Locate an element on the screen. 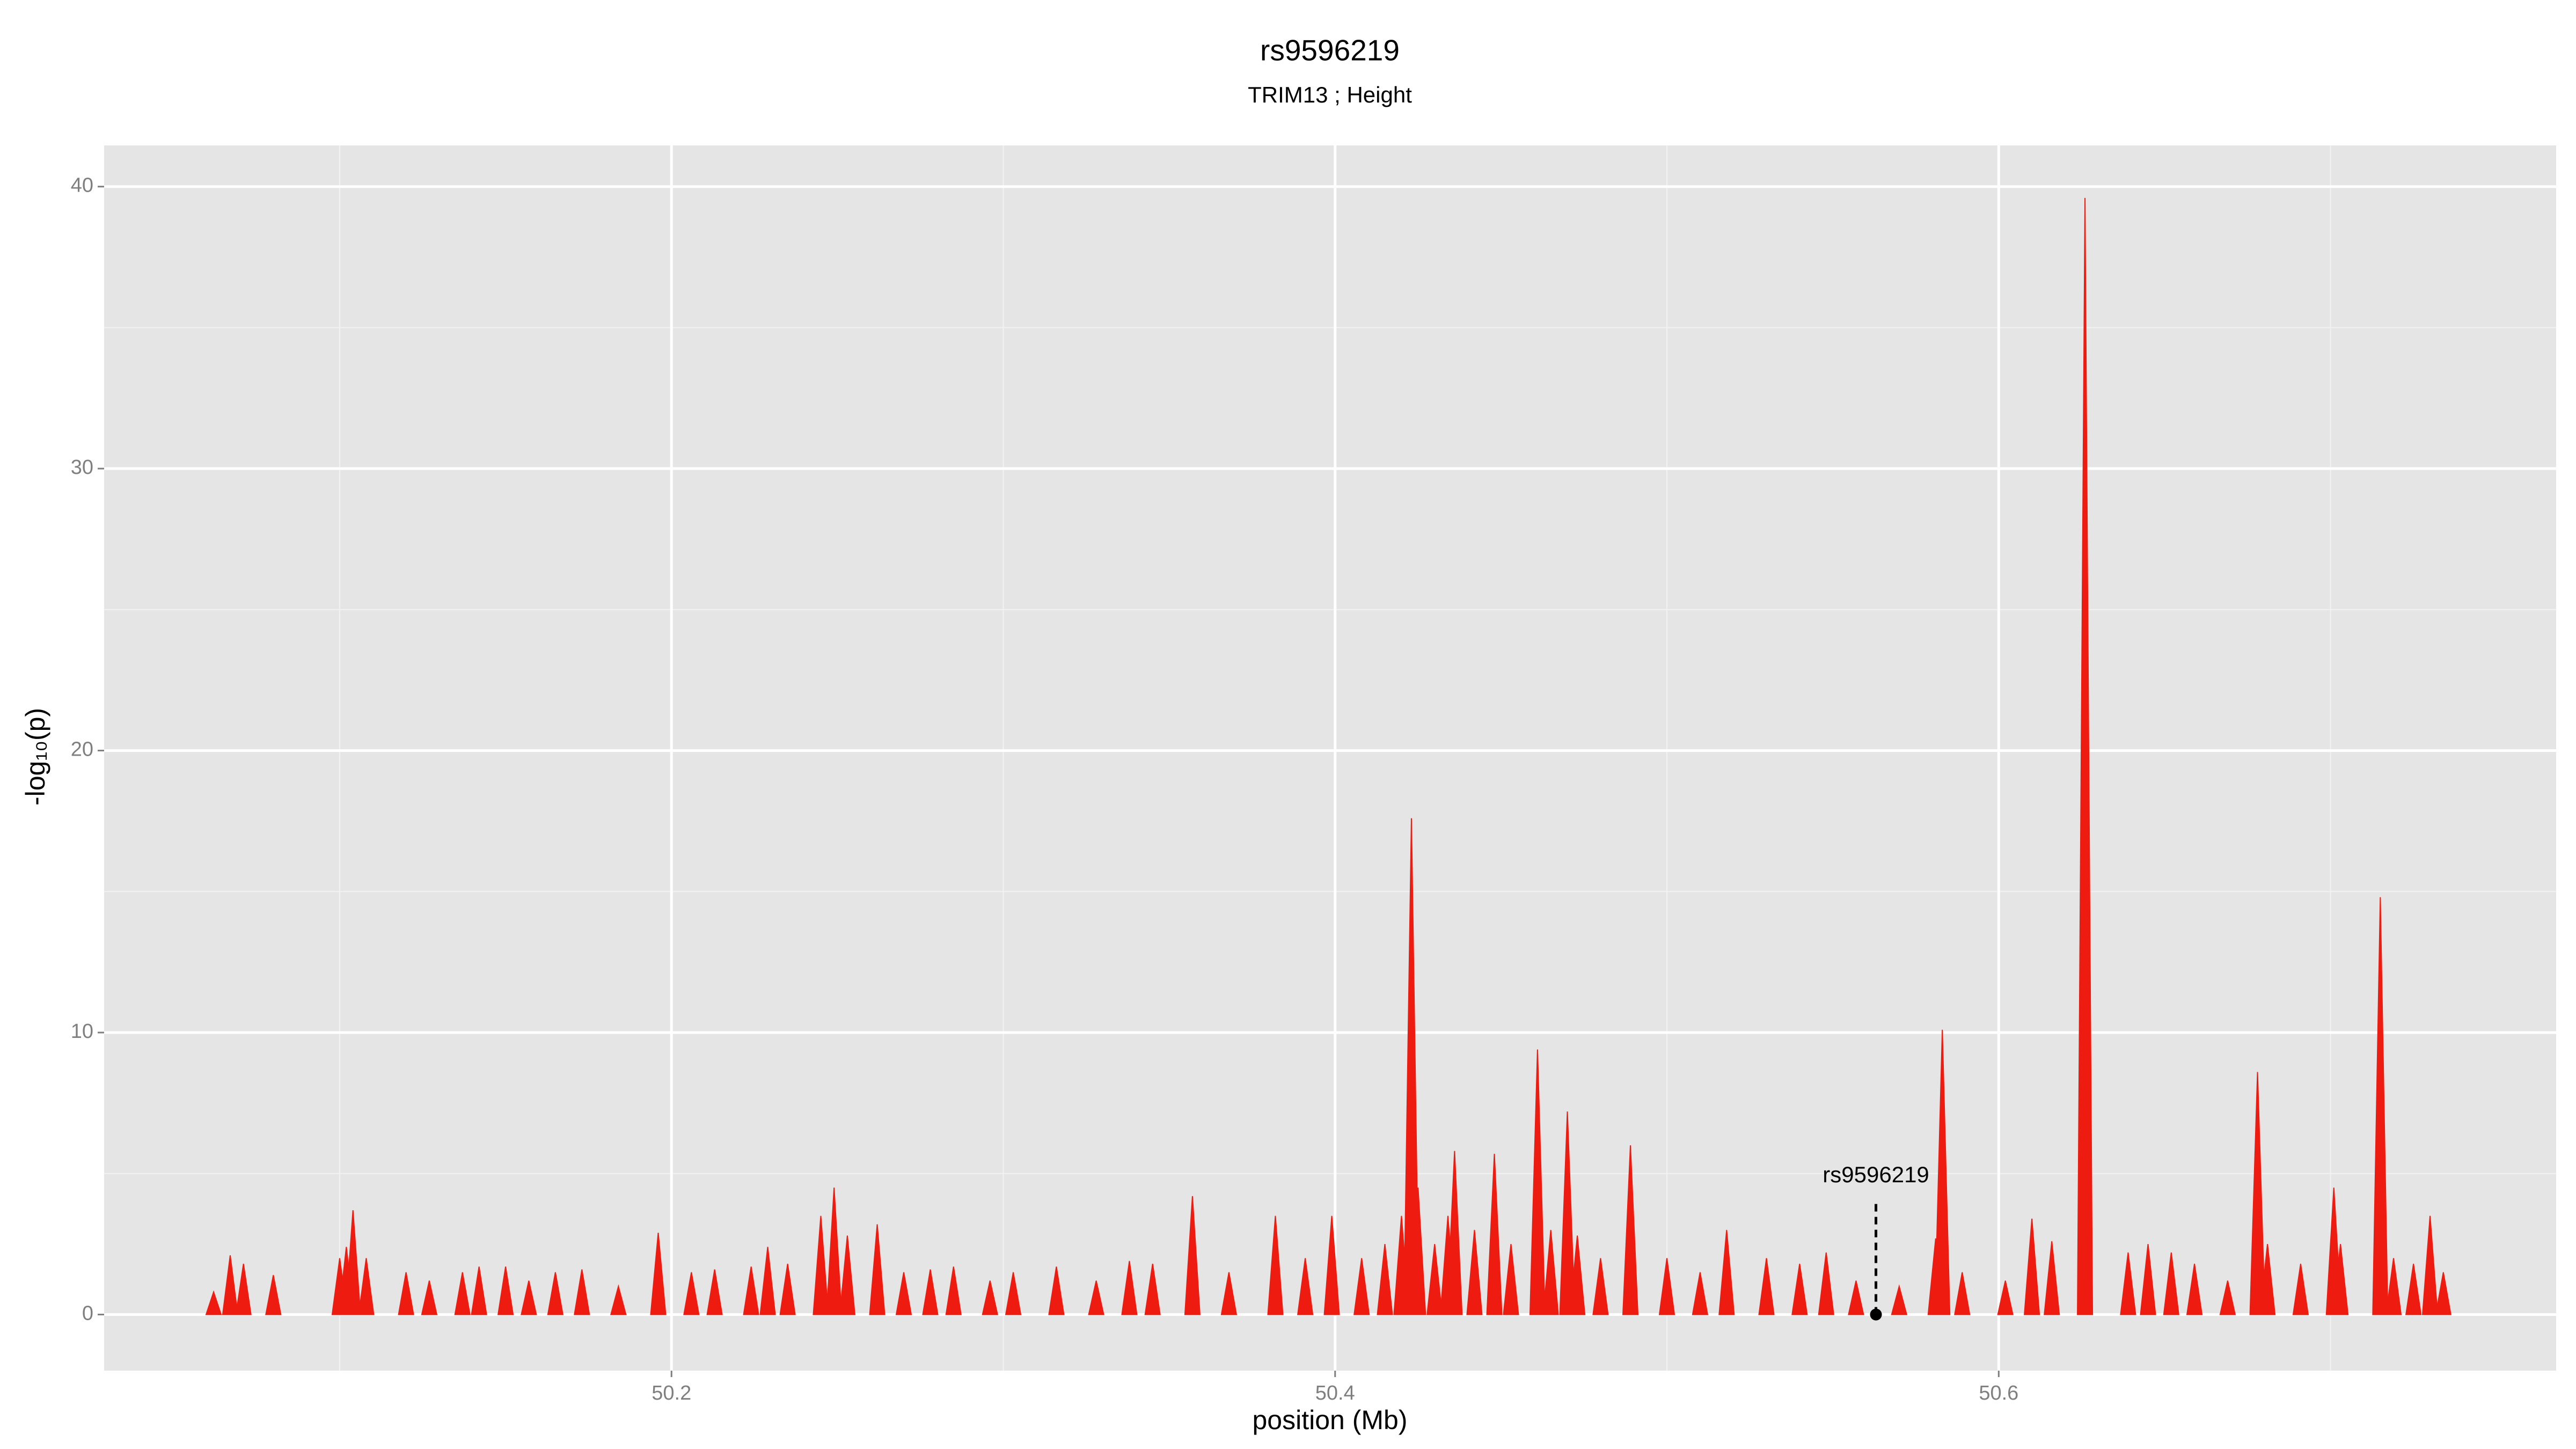 The width and height of the screenshot is (2576, 1449). chart-title: rs9596219 is located at coordinates (1330, 50).